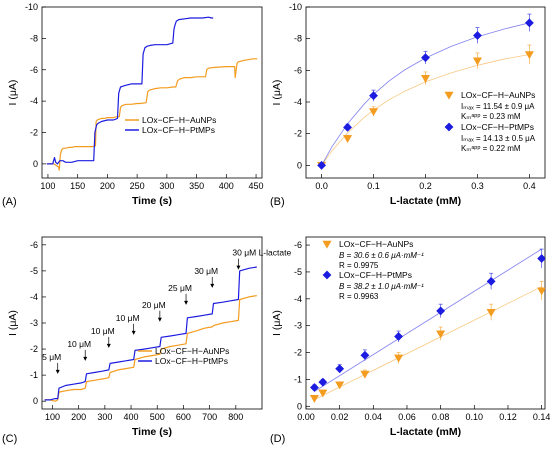 This screenshot has height=456, width=550. What do you see at coordinates (166, 186) in the screenshot?
I see `x-tick-label: 300` at bounding box center [166, 186].